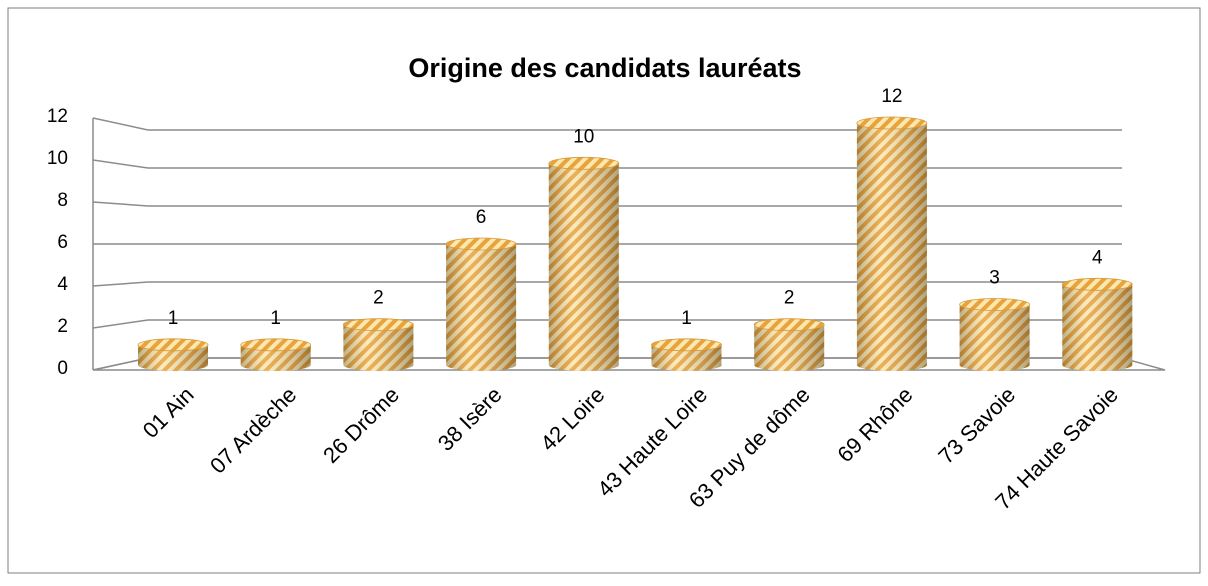  What do you see at coordinates (62, 284) in the screenshot?
I see `y-tick-label: 4` at bounding box center [62, 284].